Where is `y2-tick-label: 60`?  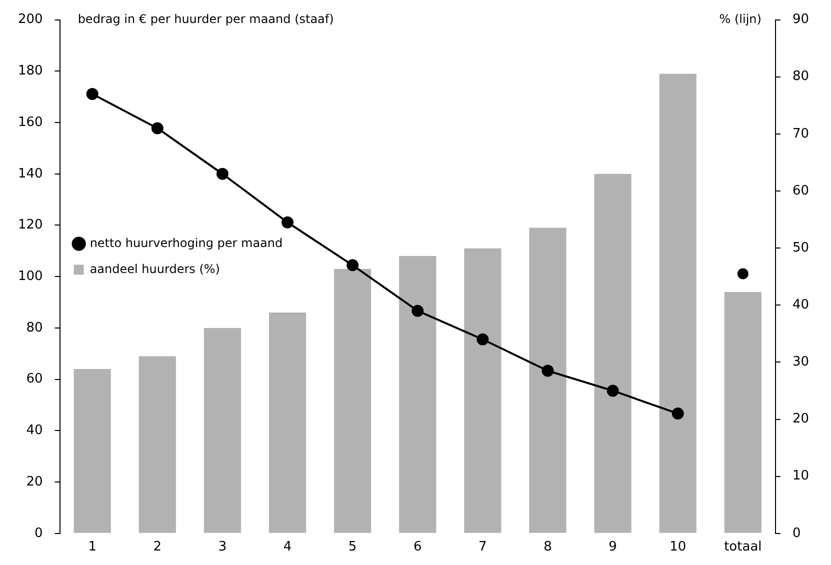 y2-tick-label: 60 is located at coordinates (801, 190).